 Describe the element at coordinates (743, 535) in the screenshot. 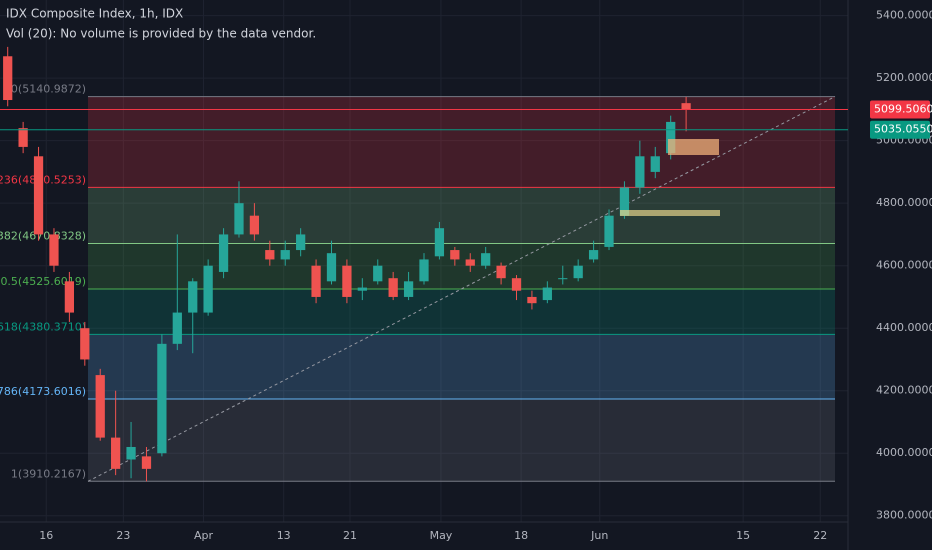

I see `x-tick-label: 15` at that location.